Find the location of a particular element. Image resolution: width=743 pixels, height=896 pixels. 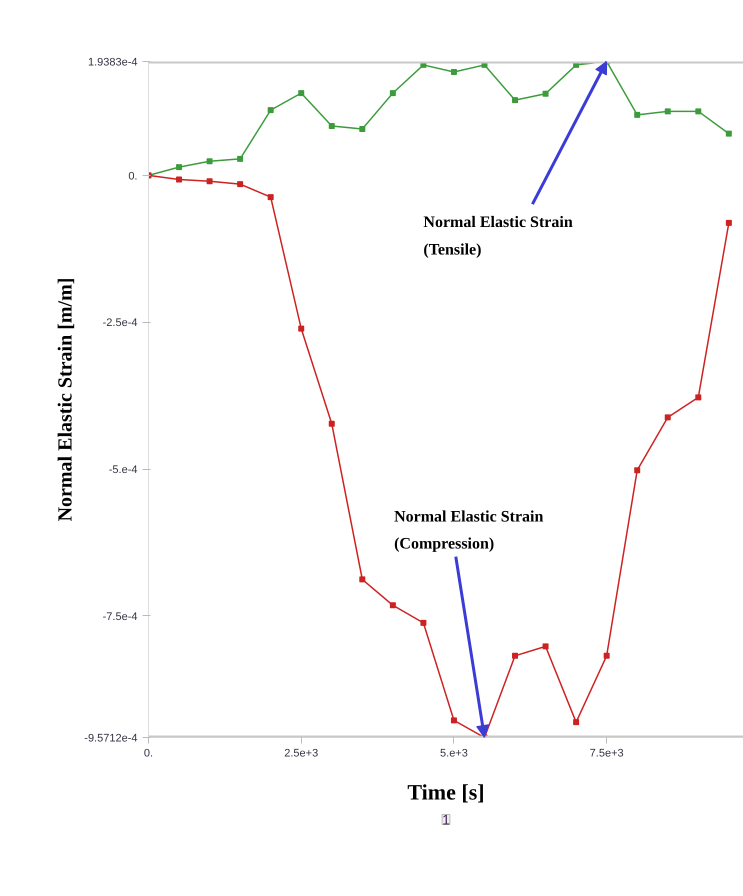

y-tick-label: 0. is located at coordinates (133, 176).